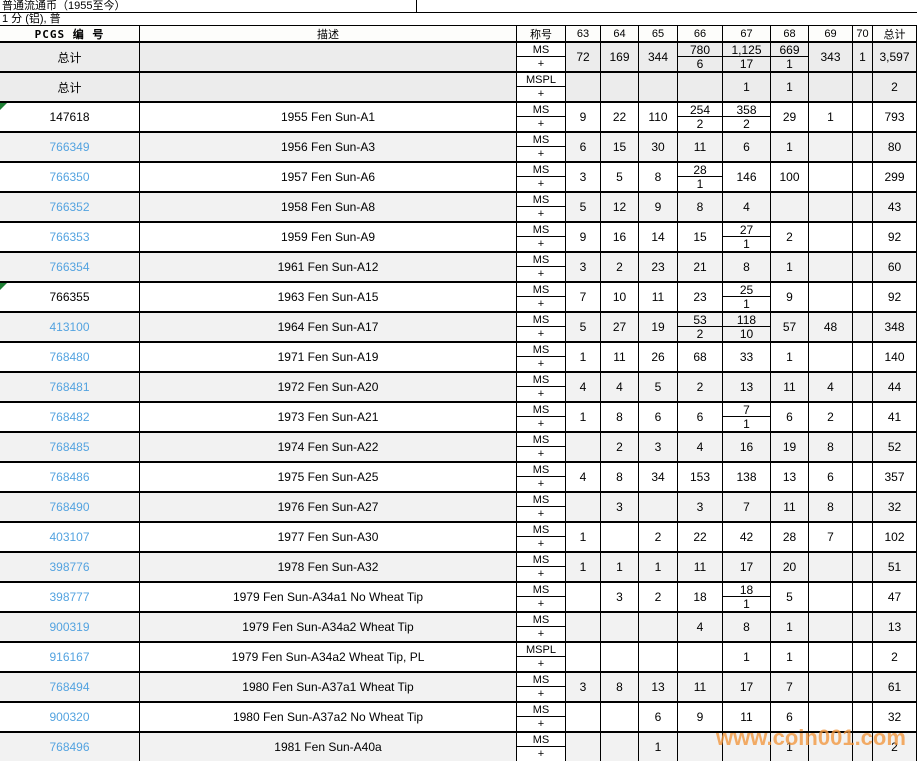 The width and height of the screenshot is (917, 762). I want to click on grade-66-count: 8, so click(700, 207).